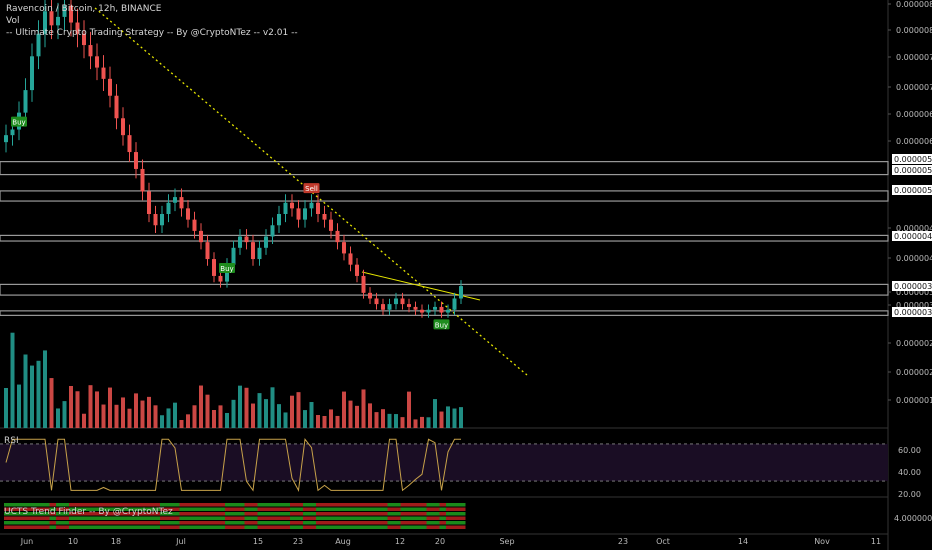 The image size is (932, 550). What do you see at coordinates (233, 465) in the screenshot?
I see `rsi-line` at bounding box center [233, 465].